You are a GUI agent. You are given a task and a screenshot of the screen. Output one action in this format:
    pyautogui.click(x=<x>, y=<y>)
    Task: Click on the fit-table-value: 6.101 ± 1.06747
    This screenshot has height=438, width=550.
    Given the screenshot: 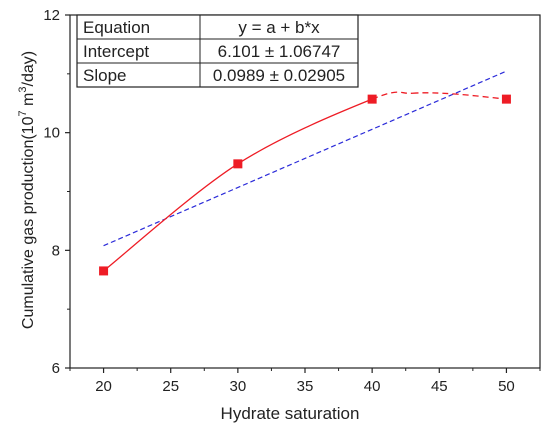 What is the action you would take?
    pyautogui.click(x=279, y=51)
    